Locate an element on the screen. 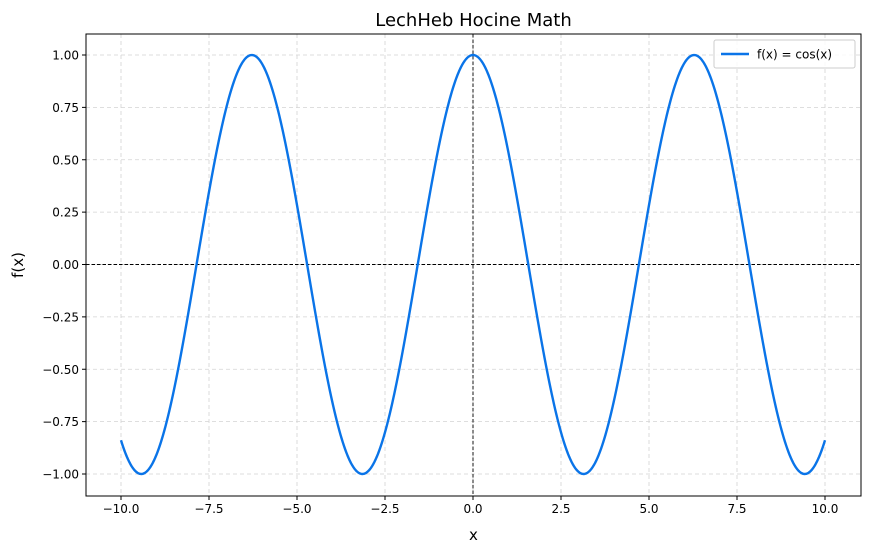  x-axis-label: x is located at coordinates (473, 535).